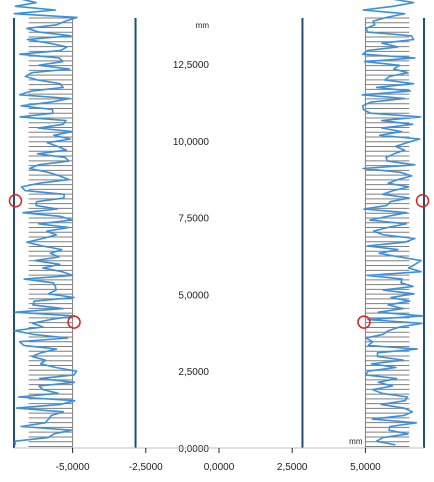 Image resolution: width=434 pixels, height=482 pixels. What do you see at coordinates (392, 223) in the screenshot?
I see `profile-line-right` at bounding box center [392, 223].